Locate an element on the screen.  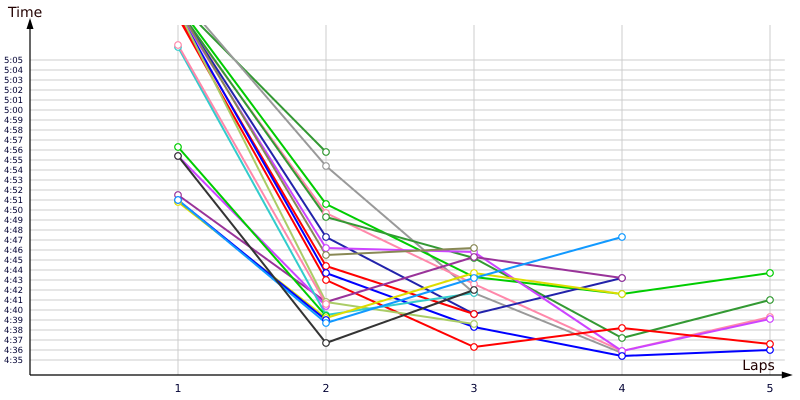
y-tick-label: 4:37 is located at coordinates (14, 341).